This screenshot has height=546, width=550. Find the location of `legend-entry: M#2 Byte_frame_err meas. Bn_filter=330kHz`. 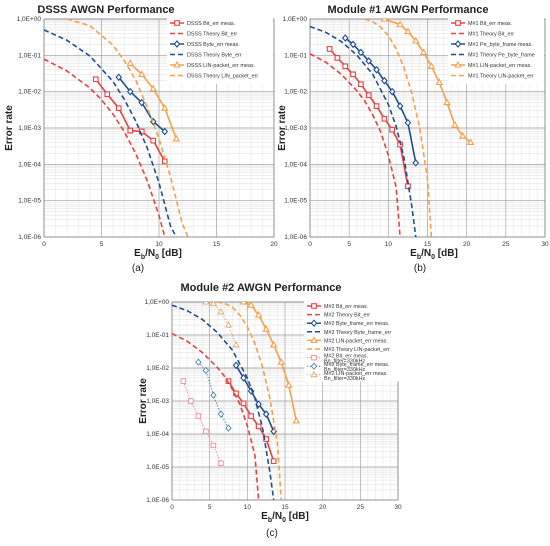

legend-entry: M#2 Byte_frame_err meas. Bn_filter=330kHz is located at coordinates (356, 367).